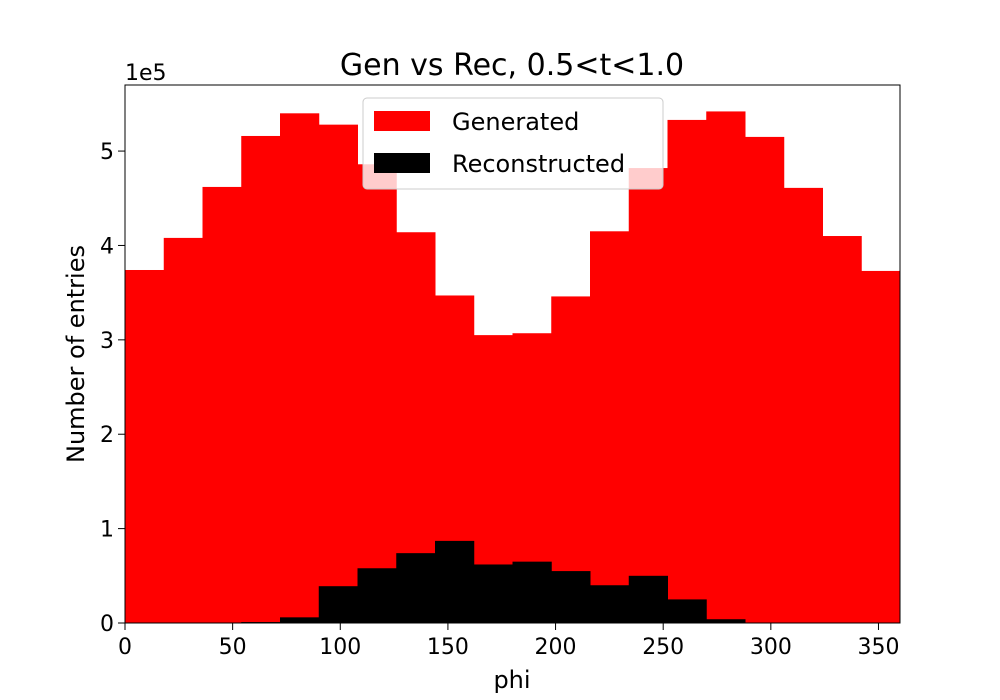 This screenshot has width=1000, height=700. Describe the element at coordinates (512, 65) in the screenshot. I see `chart-title: Gen vs Rec, 0.5<t<1.0` at that location.